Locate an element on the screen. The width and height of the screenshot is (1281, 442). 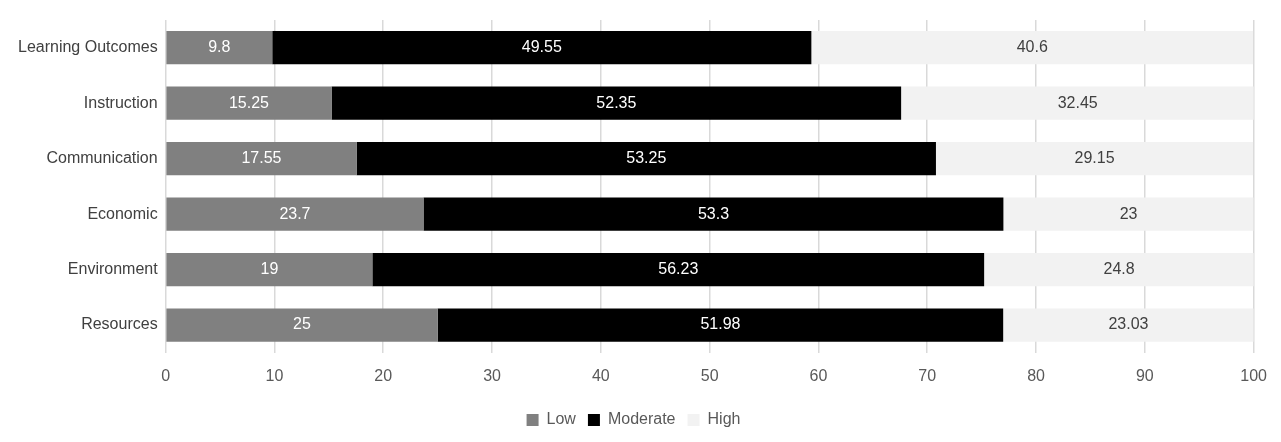
x-tick-label: 80 is located at coordinates (1036, 375).